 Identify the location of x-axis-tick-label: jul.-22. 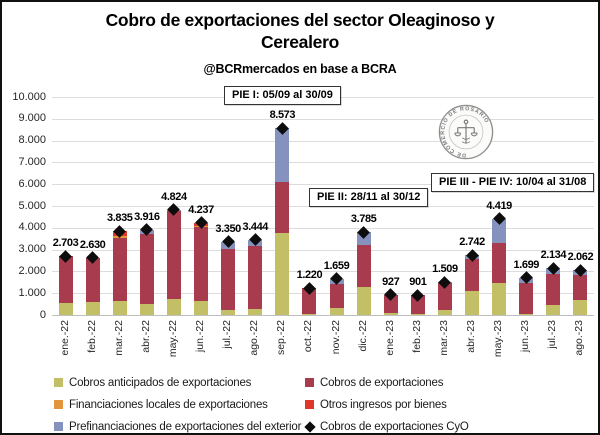
(227, 334).